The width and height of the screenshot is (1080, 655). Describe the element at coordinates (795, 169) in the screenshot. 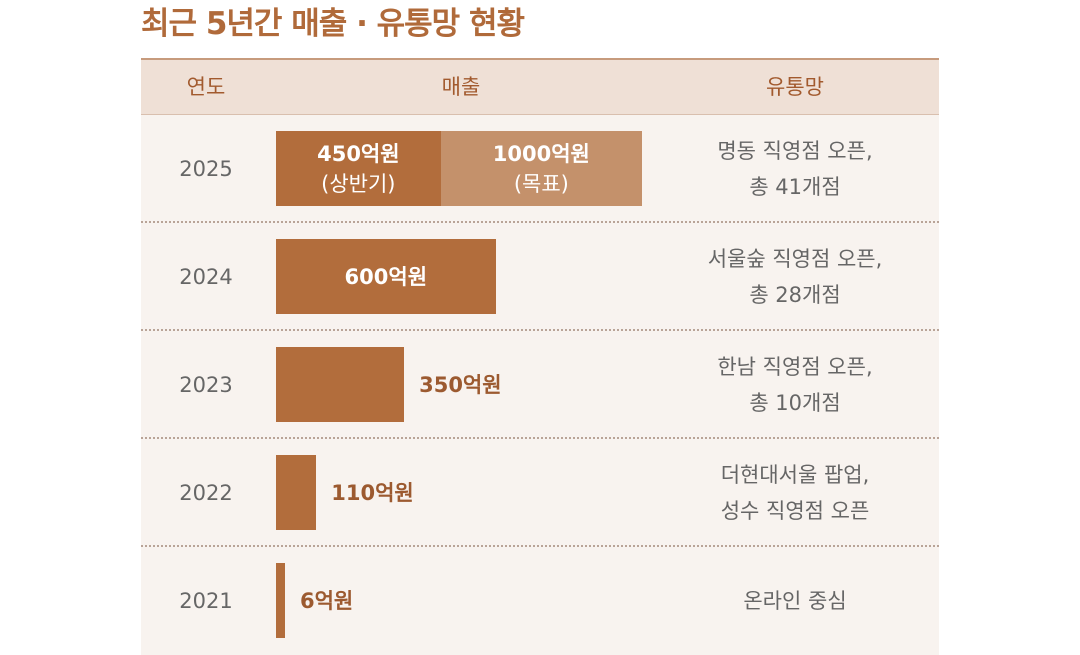

I see `distribution-cell: 명동 직영점 오픈, 총 41개점` at that location.